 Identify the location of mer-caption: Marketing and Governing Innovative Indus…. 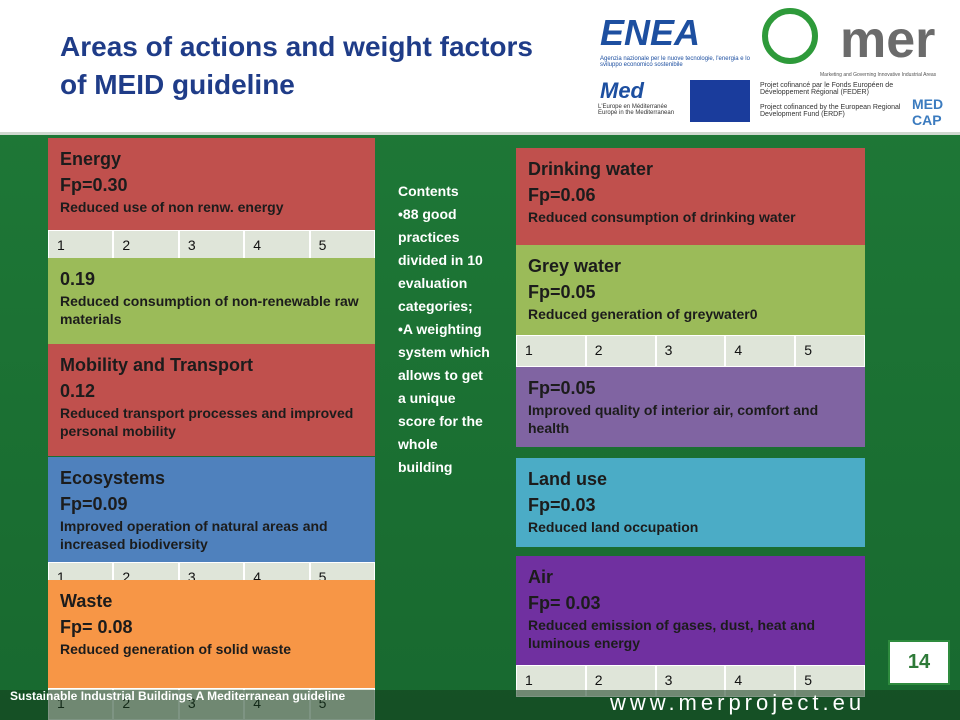
(878, 75).